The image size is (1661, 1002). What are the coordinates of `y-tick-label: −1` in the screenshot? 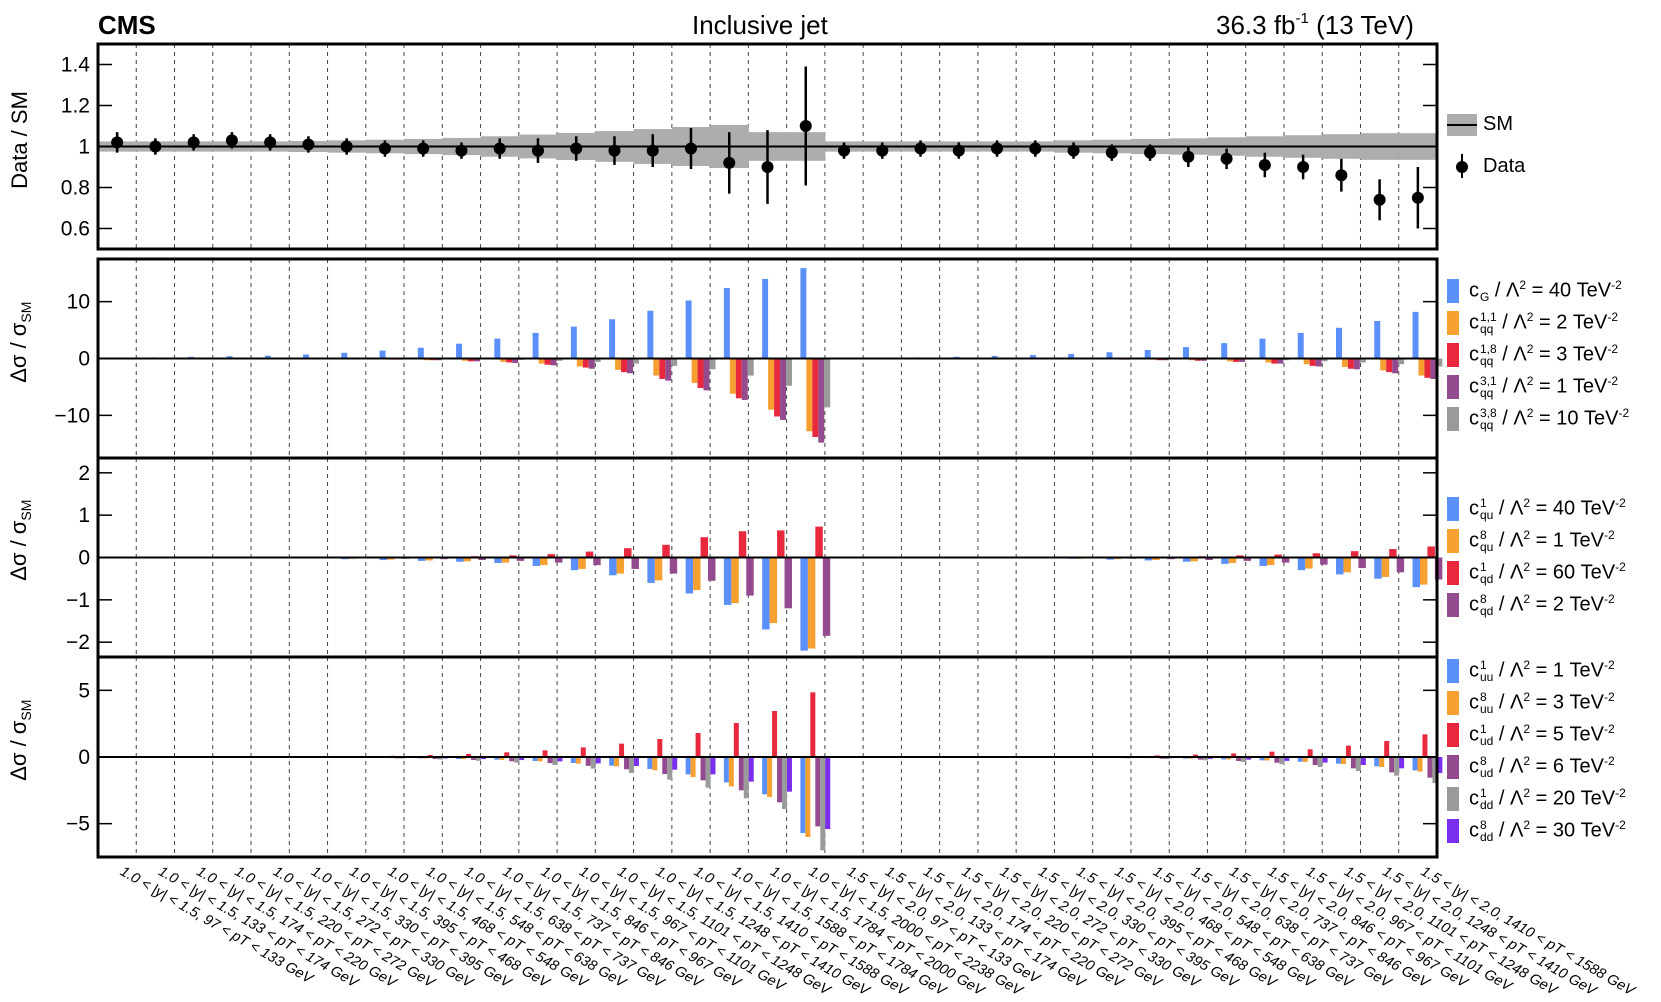 It's located at (78, 600).